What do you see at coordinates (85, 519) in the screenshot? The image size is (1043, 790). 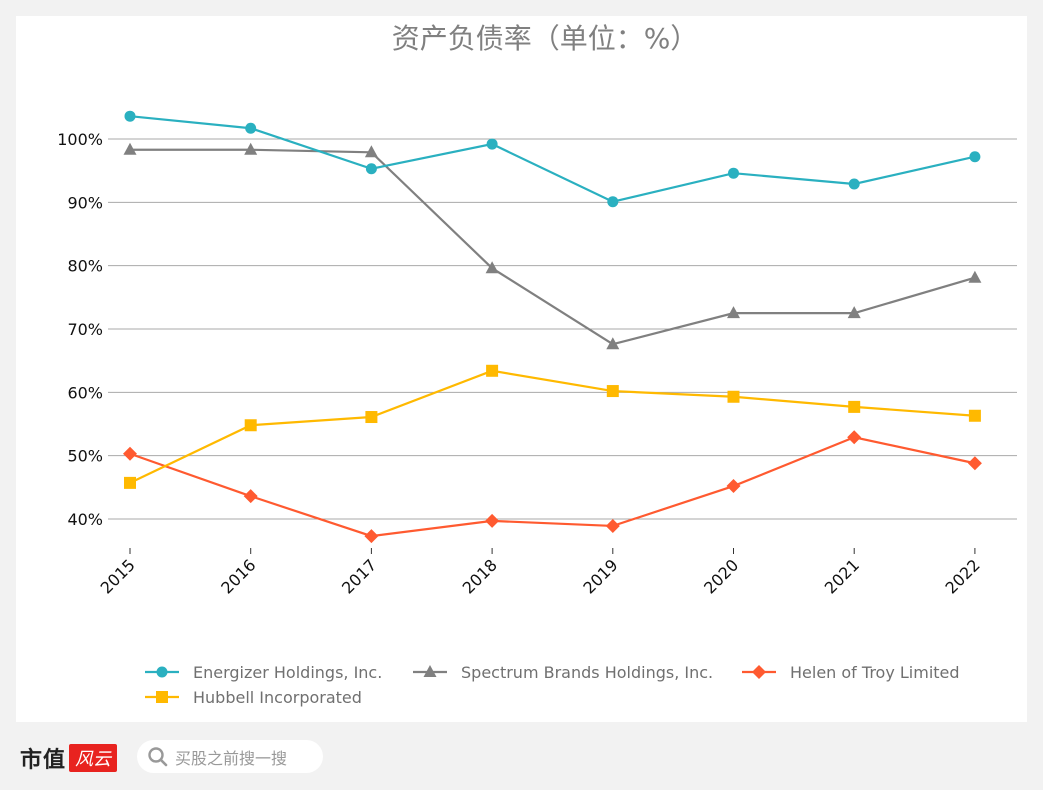 I see `y-tick-label: 40%` at bounding box center [85, 519].